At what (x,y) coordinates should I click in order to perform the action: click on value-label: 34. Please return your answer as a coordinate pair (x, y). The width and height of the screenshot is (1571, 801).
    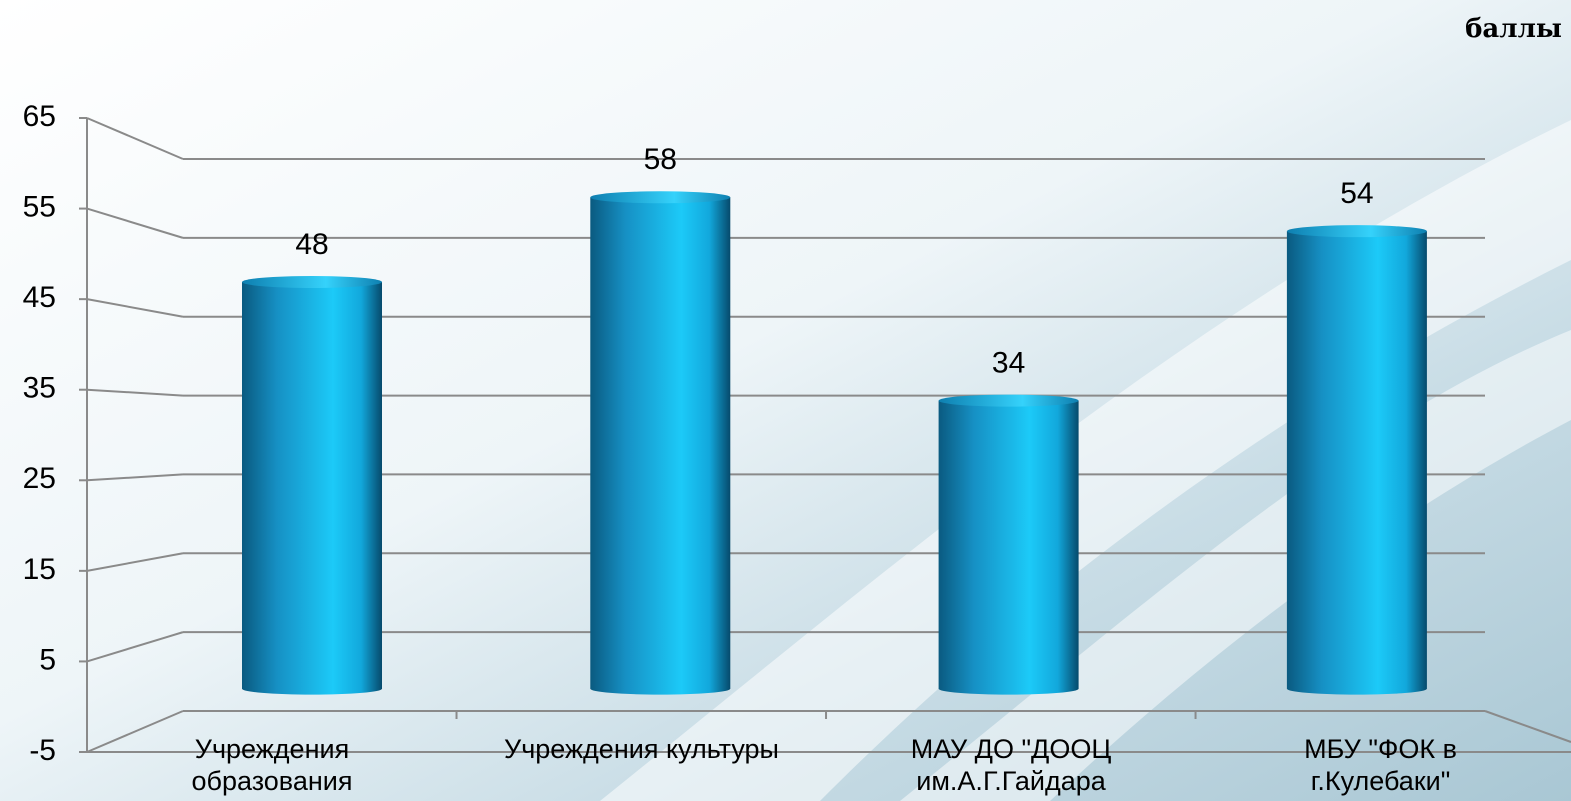
    Looking at the image, I should click on (1008, 363).